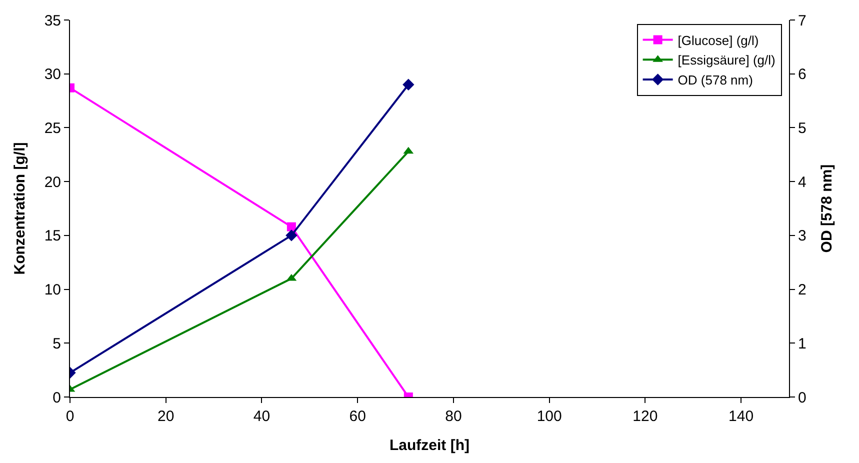  What do you see at coordinates (802, 128) in the screenshot?
I see `y2-tick-label: 5` at bounding box center [802, 128].